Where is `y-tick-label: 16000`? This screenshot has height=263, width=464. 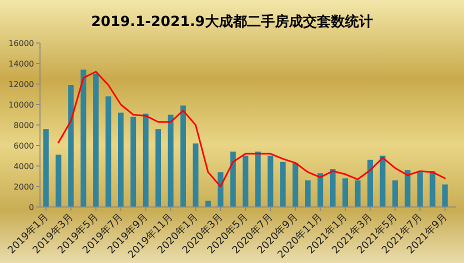
y-tick-label: 16000 is located at coordinates (21, 43).